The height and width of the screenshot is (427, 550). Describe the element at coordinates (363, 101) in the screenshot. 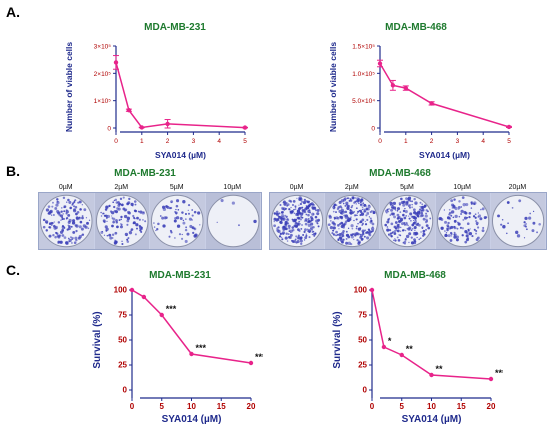

I see `y-tick-label: 5.0×10⁴` at that location.